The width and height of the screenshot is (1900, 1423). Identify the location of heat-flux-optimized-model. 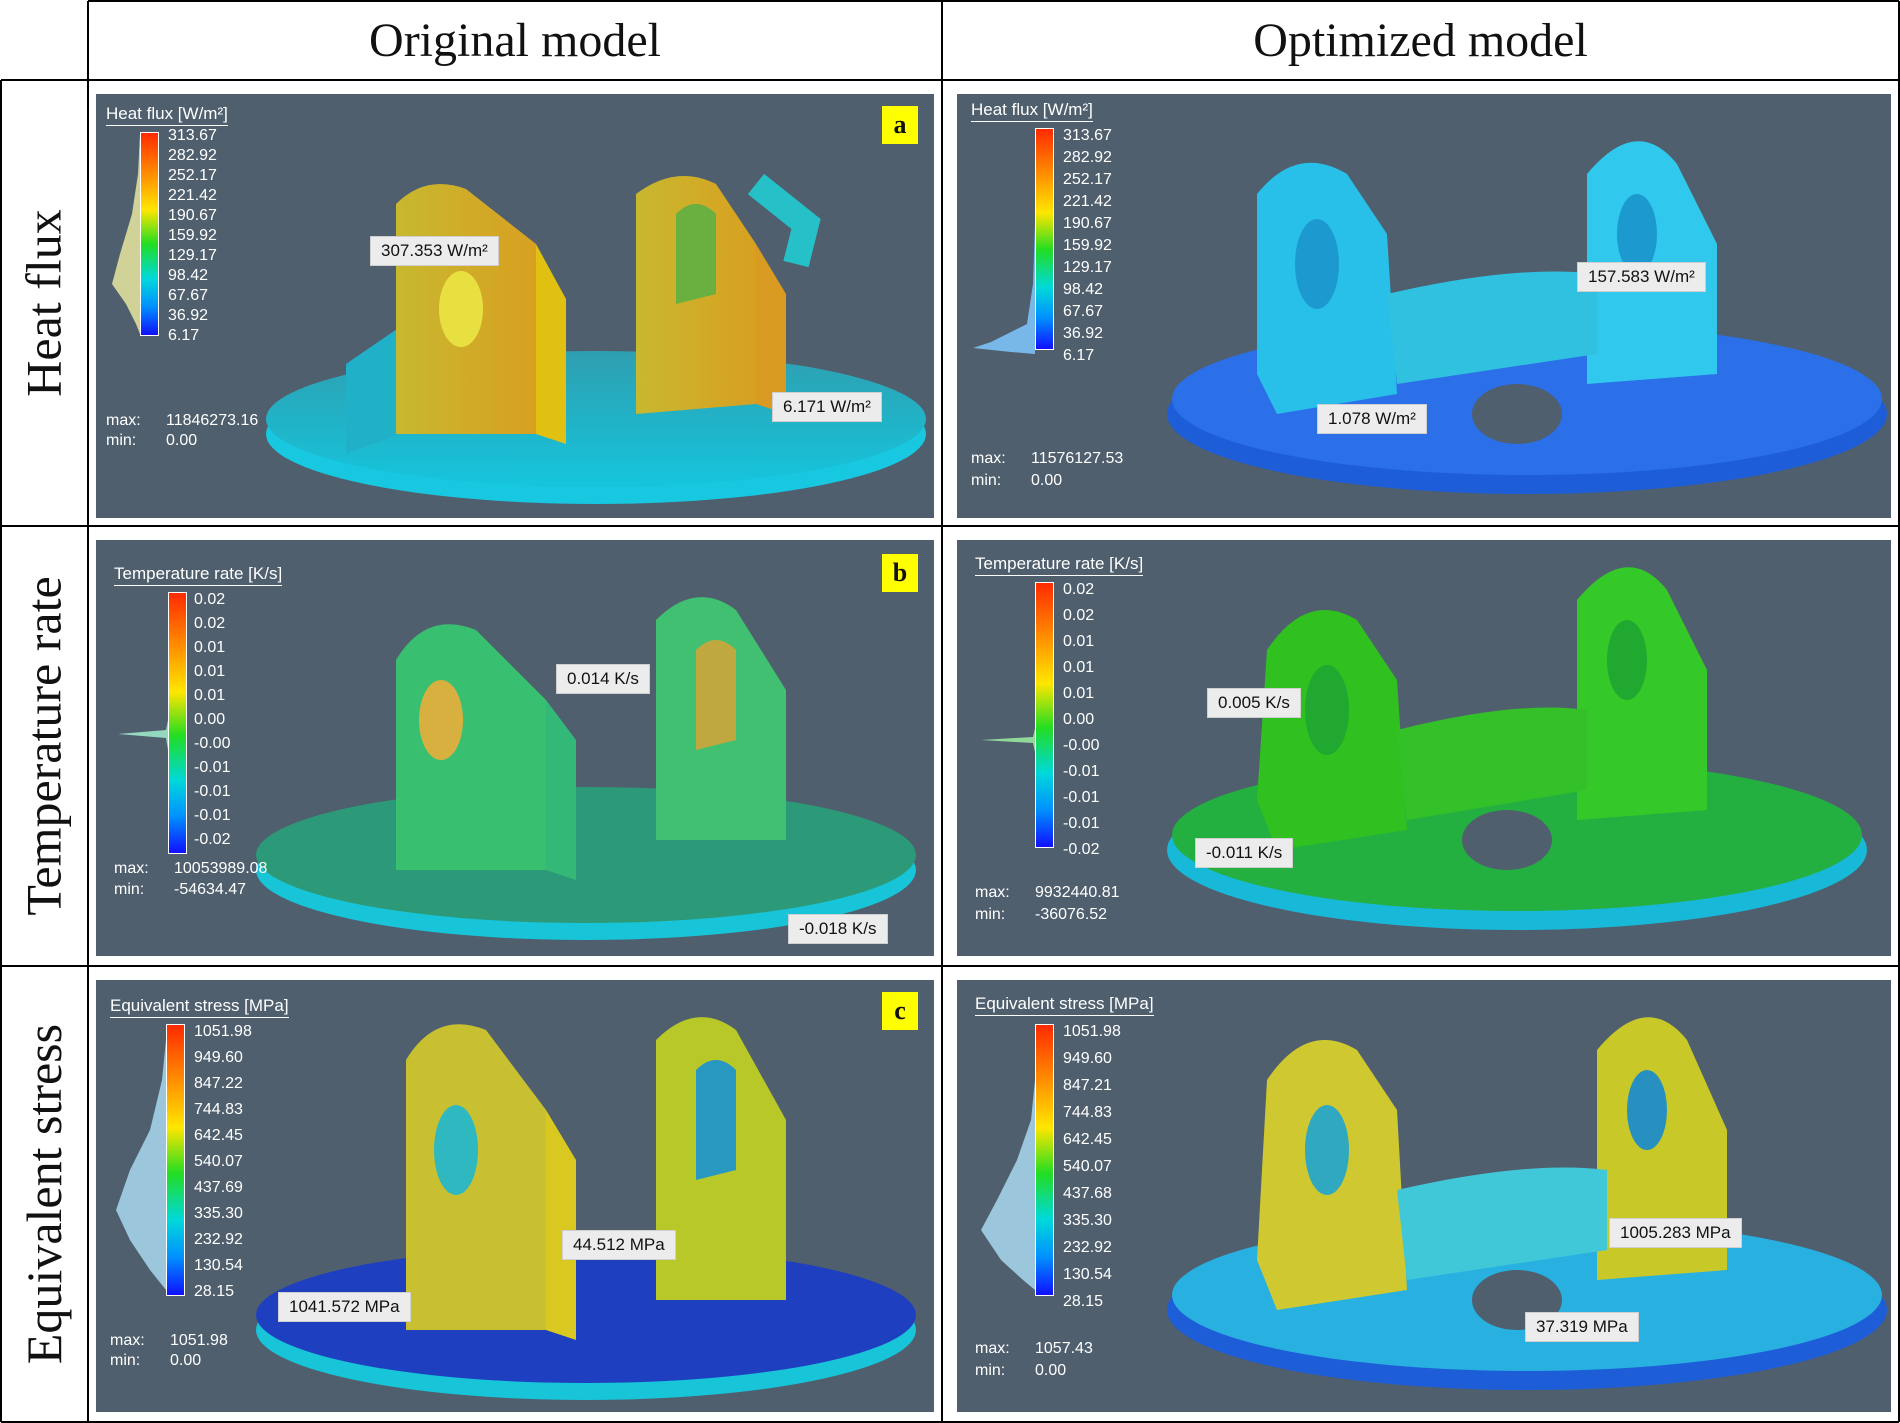
(1527, 317).